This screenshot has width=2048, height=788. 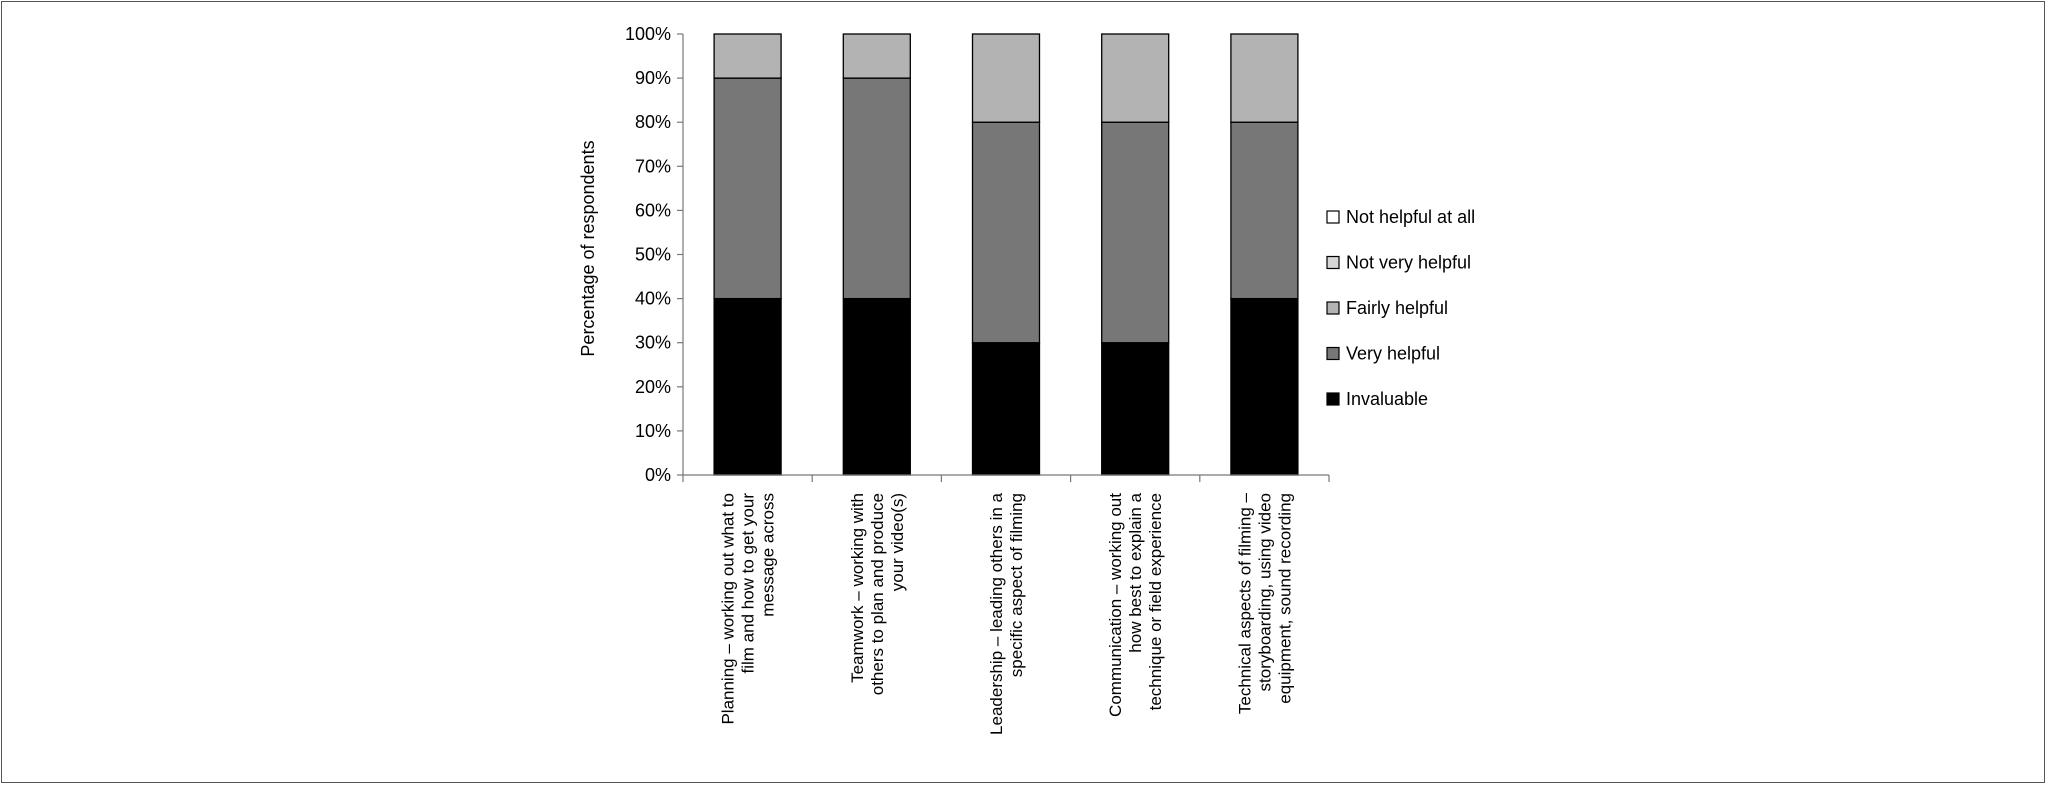 What do you see at coordinates (876, 56) in the screenshot?
I see `bar-segment-fairly-helpful-cat2` at bounding box center [876, 56].